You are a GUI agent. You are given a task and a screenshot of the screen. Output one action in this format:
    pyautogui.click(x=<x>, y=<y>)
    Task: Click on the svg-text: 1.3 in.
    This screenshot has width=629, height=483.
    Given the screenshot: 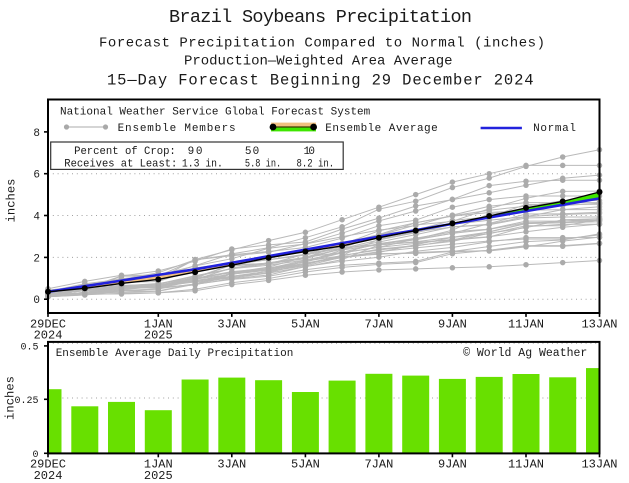 What is the action you would take?
    pyautogui.click(x=202, y=164)
    